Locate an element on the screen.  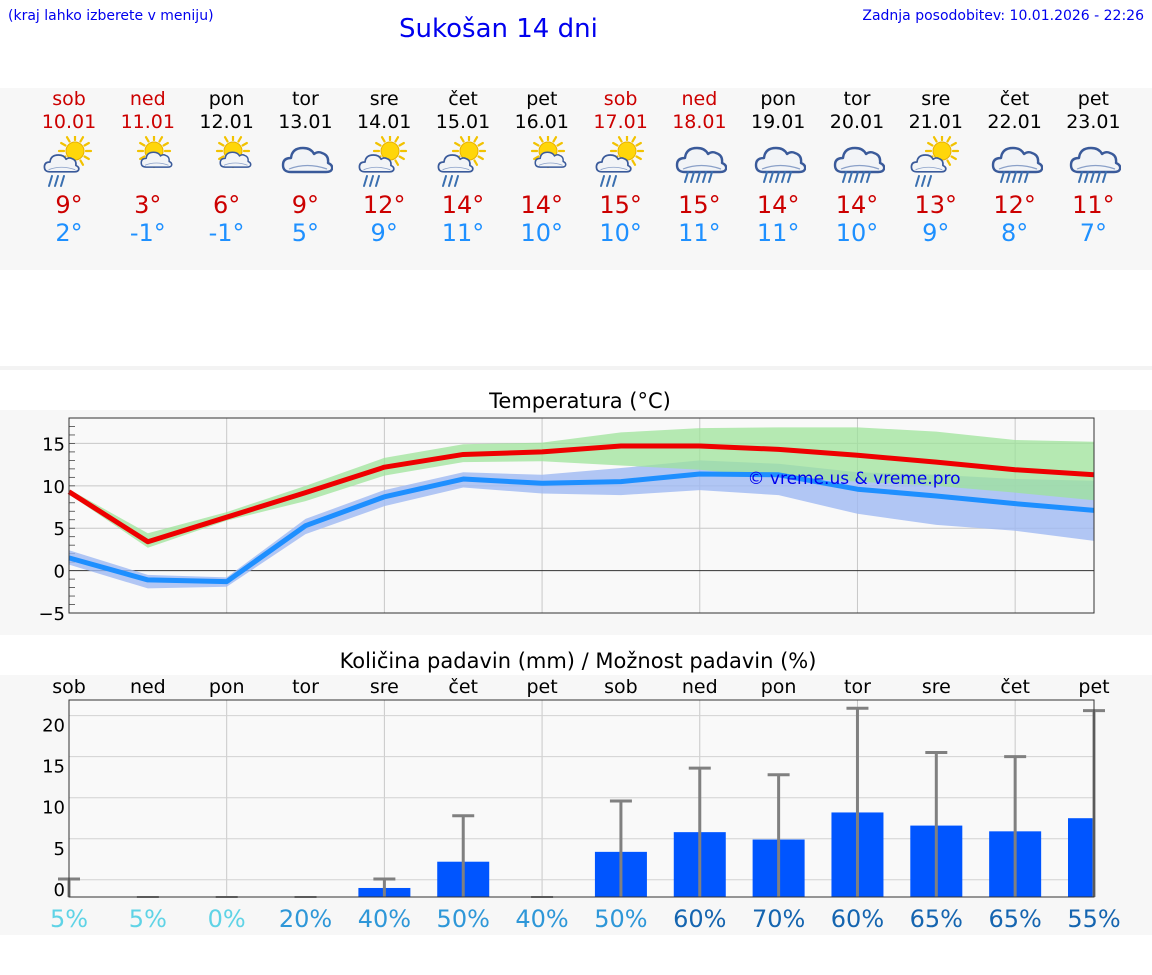
forecast-day: sob 10.01 9° 2° is located at coordinates (69, 167).